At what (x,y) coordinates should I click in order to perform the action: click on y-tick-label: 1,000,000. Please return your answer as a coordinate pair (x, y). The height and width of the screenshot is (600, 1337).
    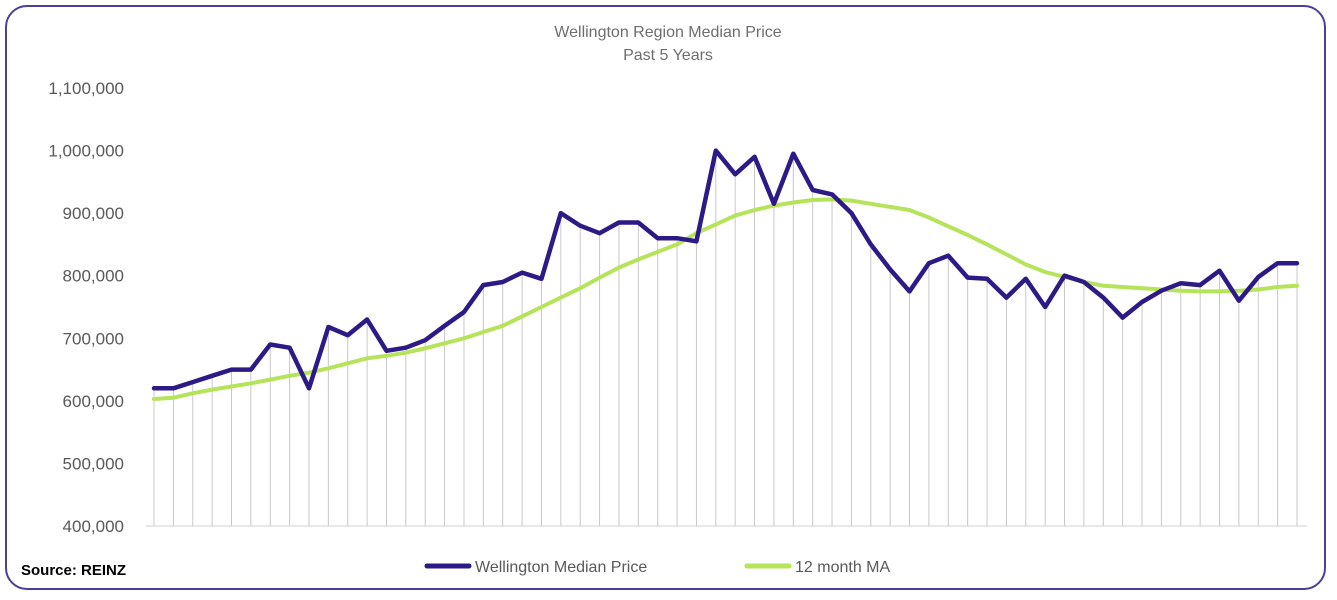
    Looking at the image, I should click on (86, 151).